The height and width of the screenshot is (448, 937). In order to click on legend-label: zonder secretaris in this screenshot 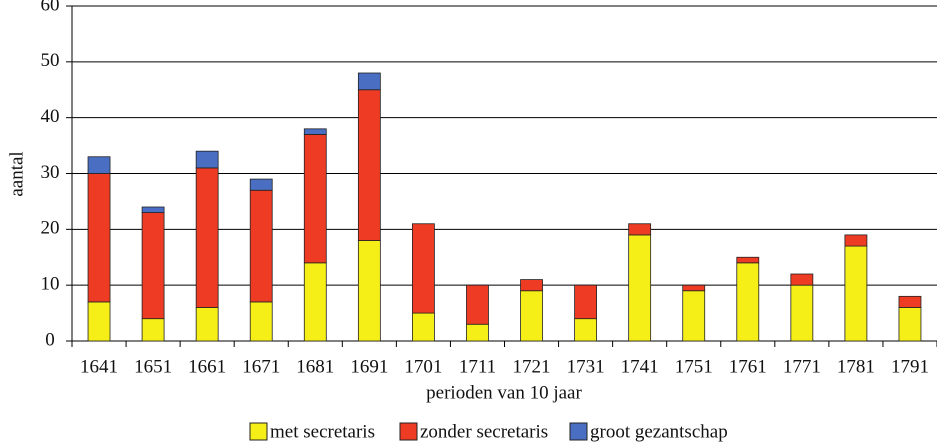, I will do `click(484, 431)`.